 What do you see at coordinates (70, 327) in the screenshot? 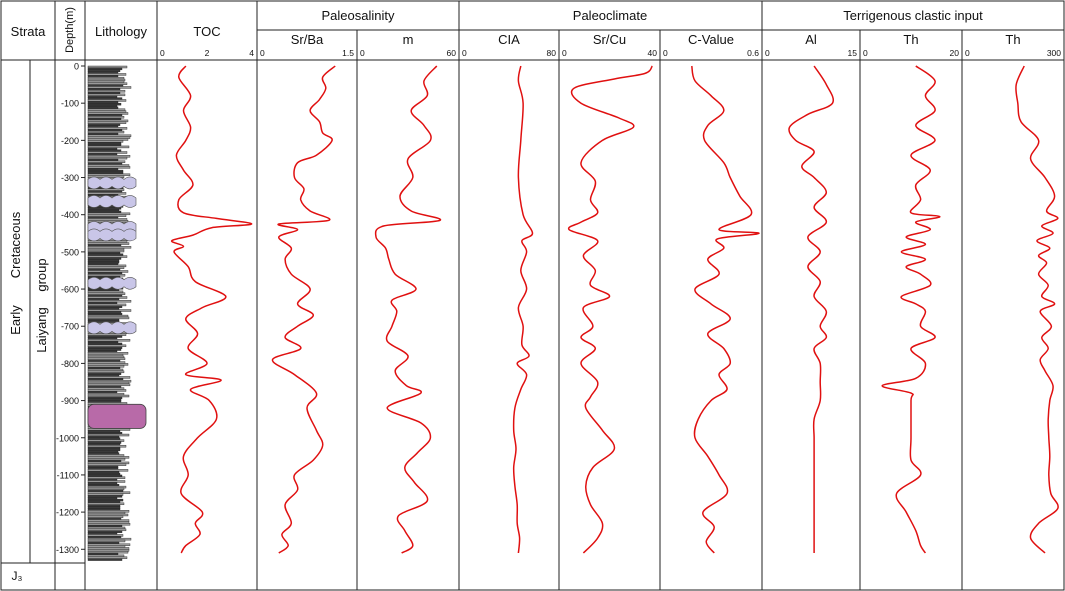
I see `depth-tick-label: -700` at bounding box center [70, 327].